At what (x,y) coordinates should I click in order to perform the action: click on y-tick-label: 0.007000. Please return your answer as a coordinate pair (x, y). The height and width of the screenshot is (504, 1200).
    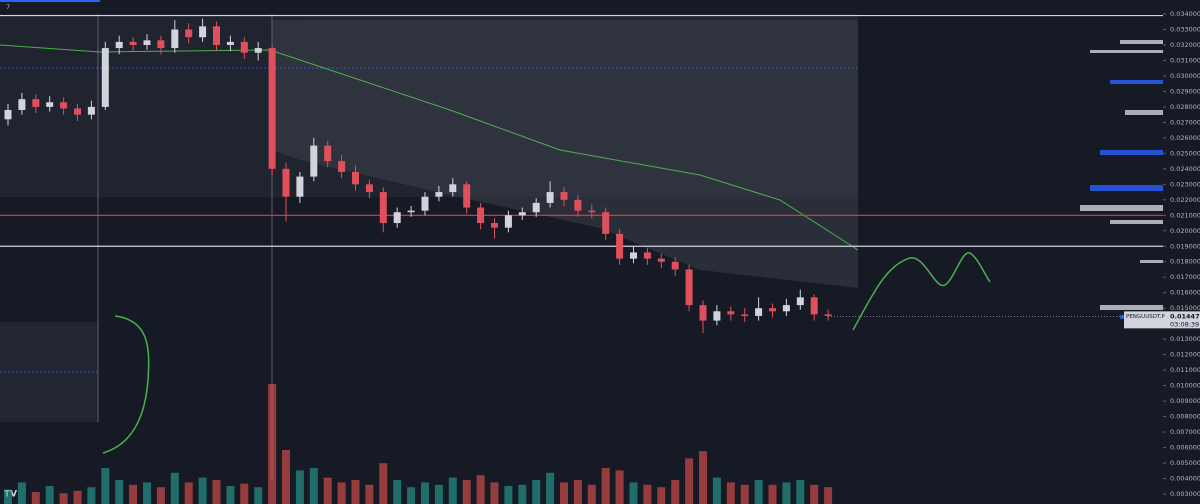
    Looking at the image, I should click on (1185, 432).